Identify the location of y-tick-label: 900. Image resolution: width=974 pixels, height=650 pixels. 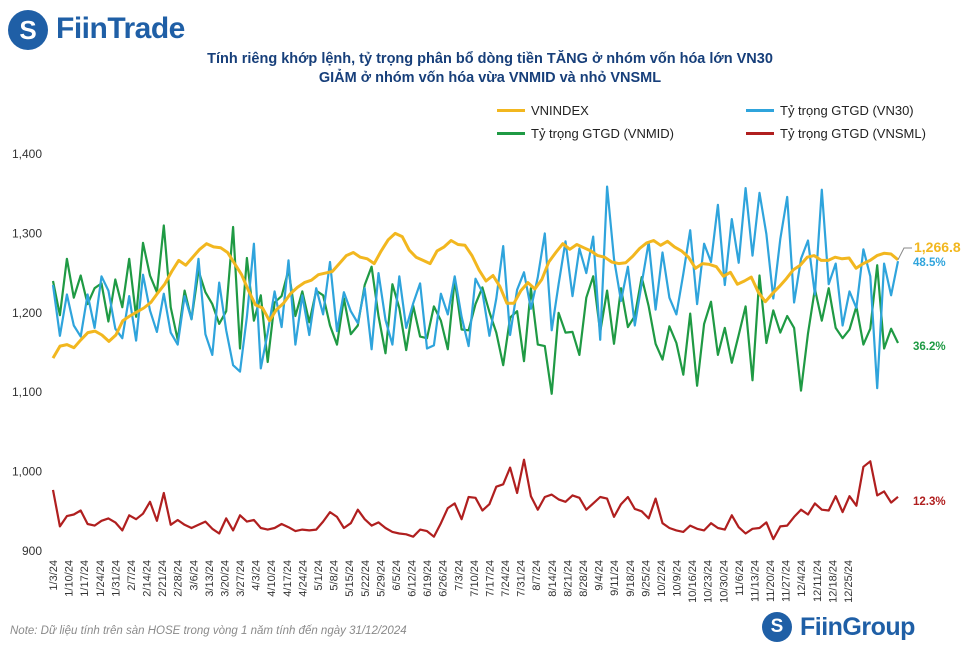
(32, 551).